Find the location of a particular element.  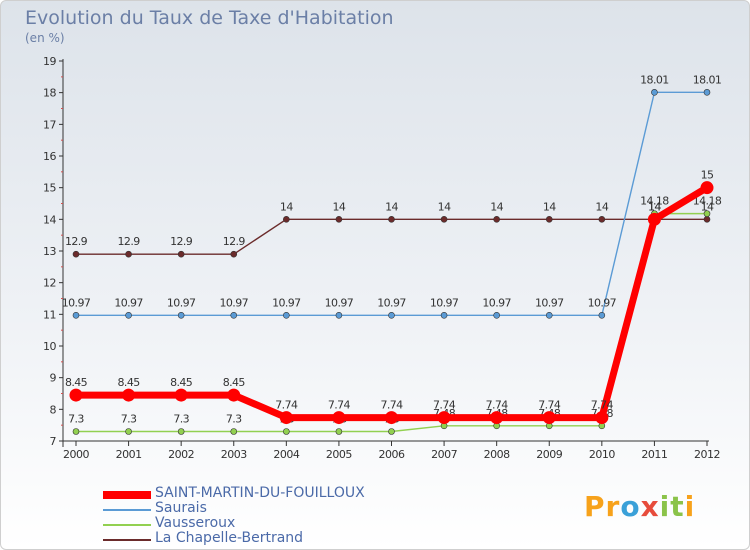

chart-title: Evolution du Taux de Taxe d'Habitation is located at coordinates (209, 18).